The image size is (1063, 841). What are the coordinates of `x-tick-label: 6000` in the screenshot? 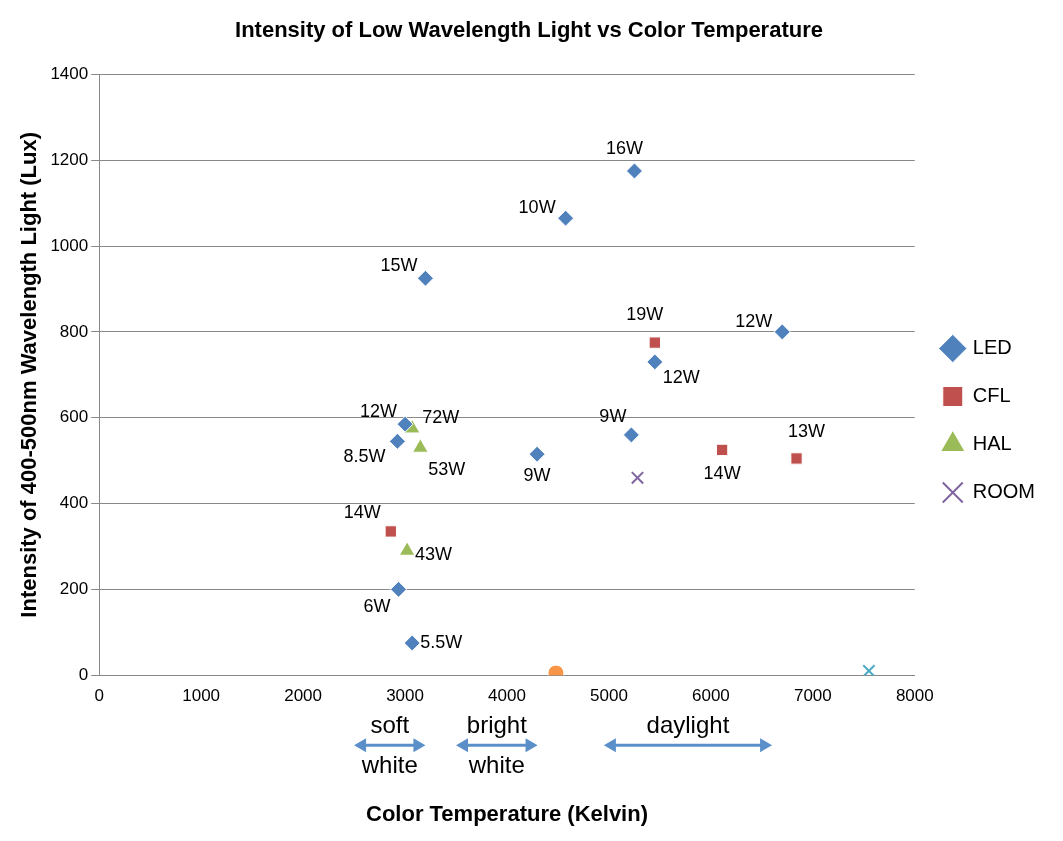 It's located at (710, 696).